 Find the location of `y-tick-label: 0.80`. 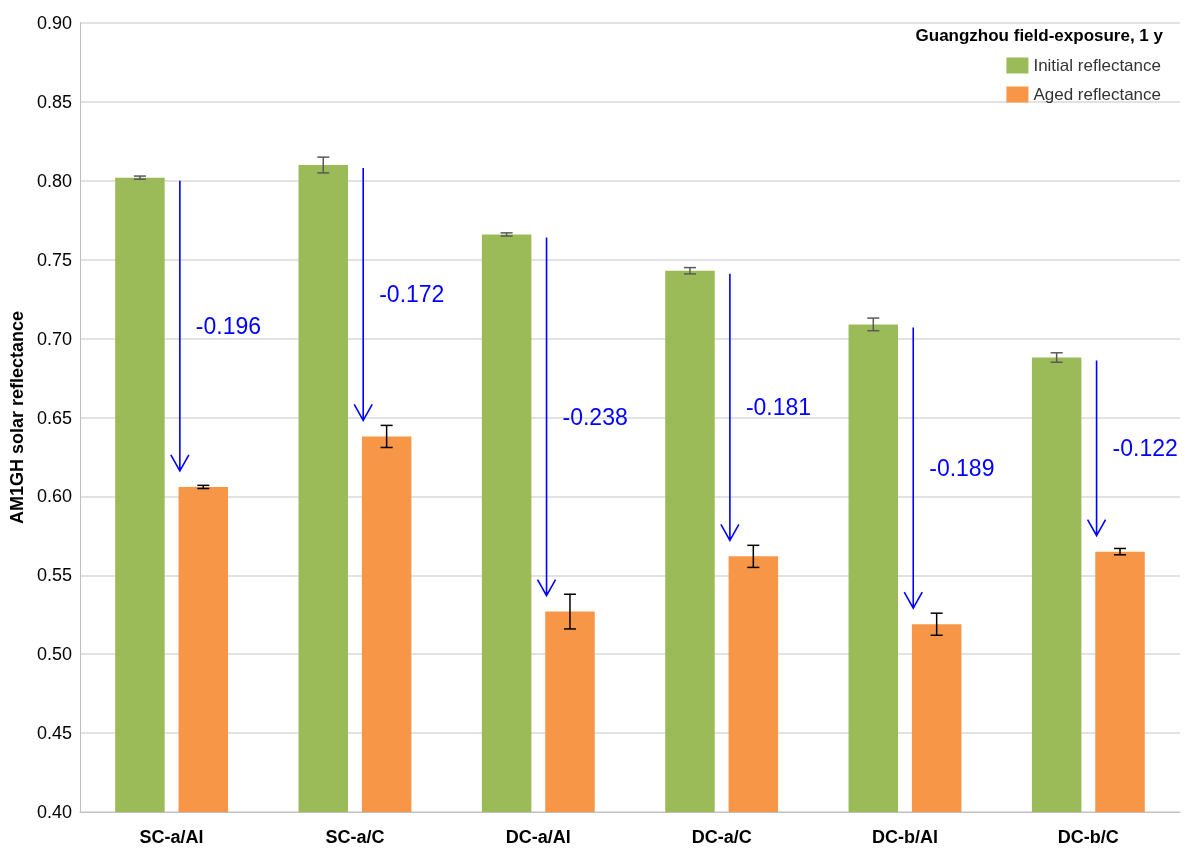

y-tick-label: 0.80 is located at coordinates (54, 180).